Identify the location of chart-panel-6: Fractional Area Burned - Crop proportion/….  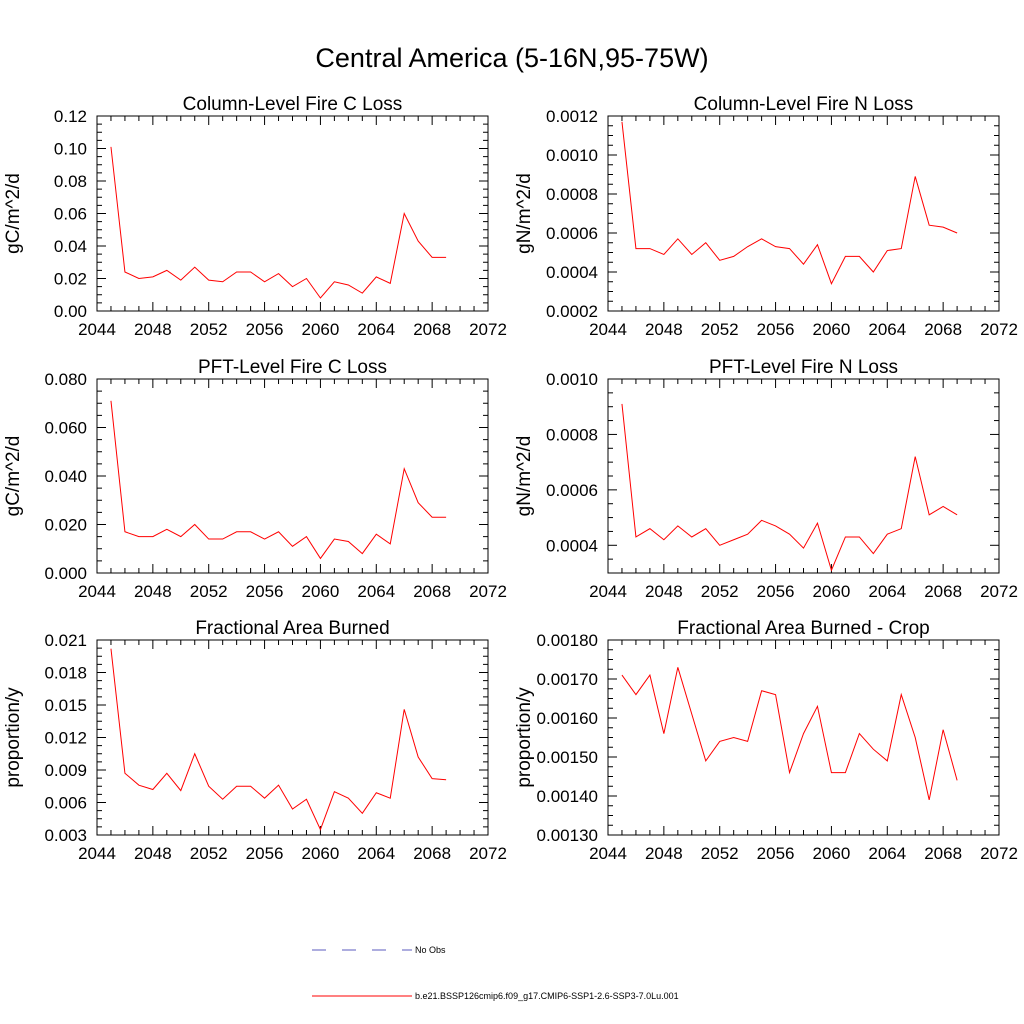
(766, 740).